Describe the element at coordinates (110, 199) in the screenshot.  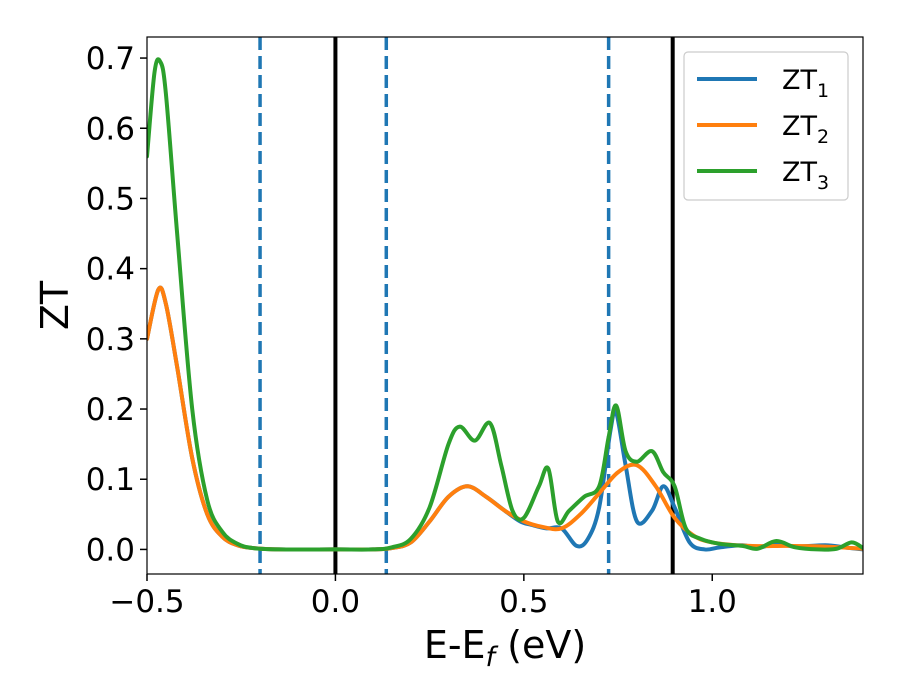
I see `y-tick-label: 0.5` at that location.